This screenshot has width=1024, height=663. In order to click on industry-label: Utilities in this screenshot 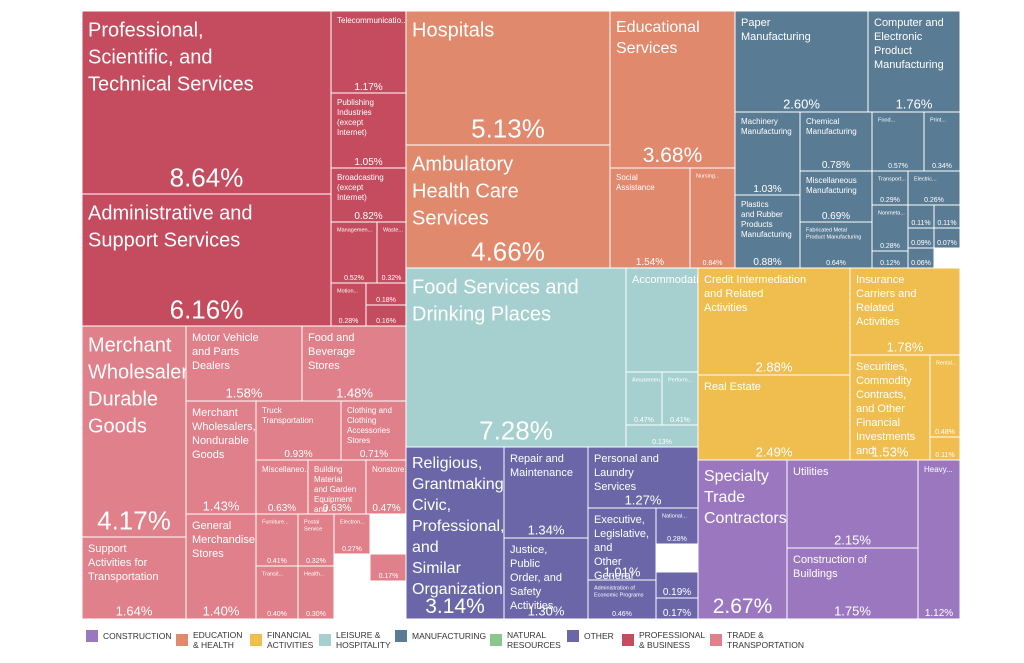, I will do `click(811, 472)`.